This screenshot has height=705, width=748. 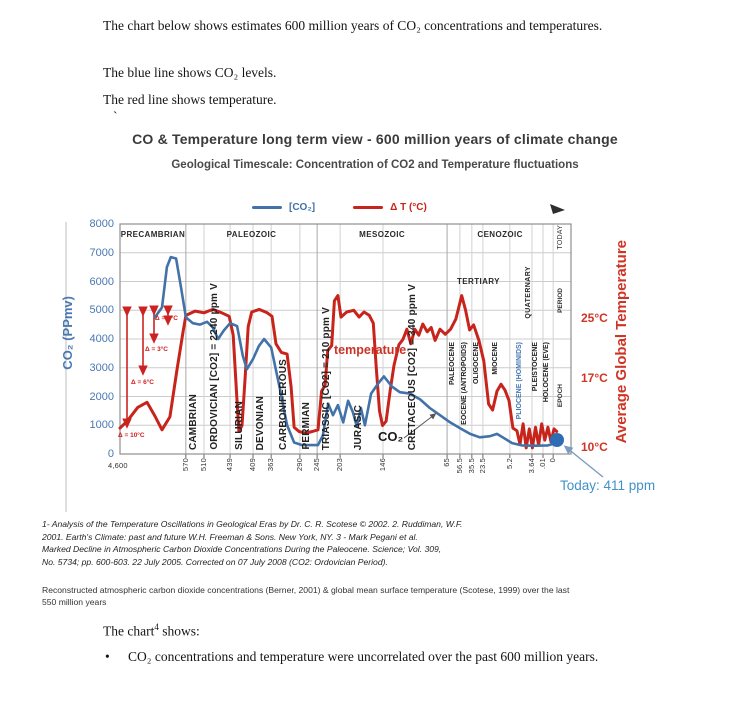 I want to click on x-tick-label: 65, so click(x=447, y=462).